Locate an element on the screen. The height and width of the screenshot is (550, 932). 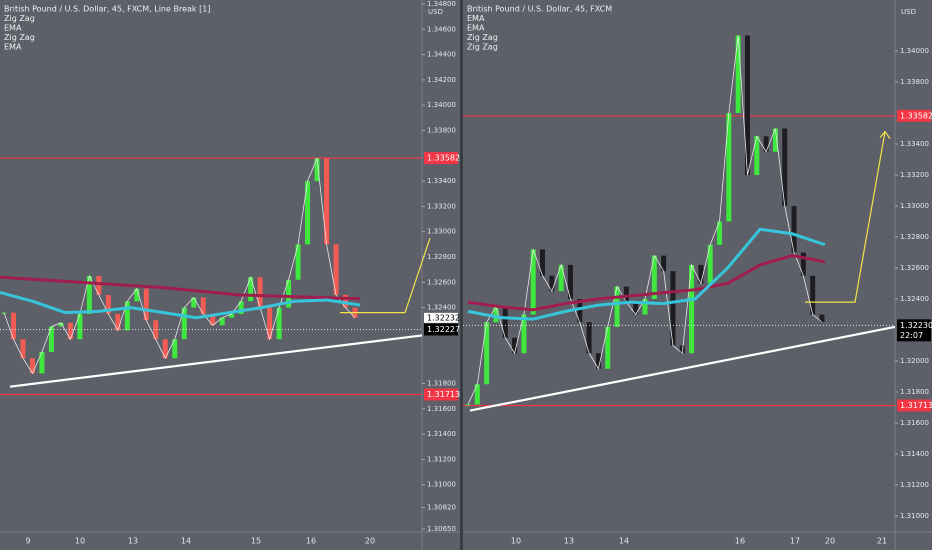
price-tag-label: 1.32230 is located at coordinates (916, 325).